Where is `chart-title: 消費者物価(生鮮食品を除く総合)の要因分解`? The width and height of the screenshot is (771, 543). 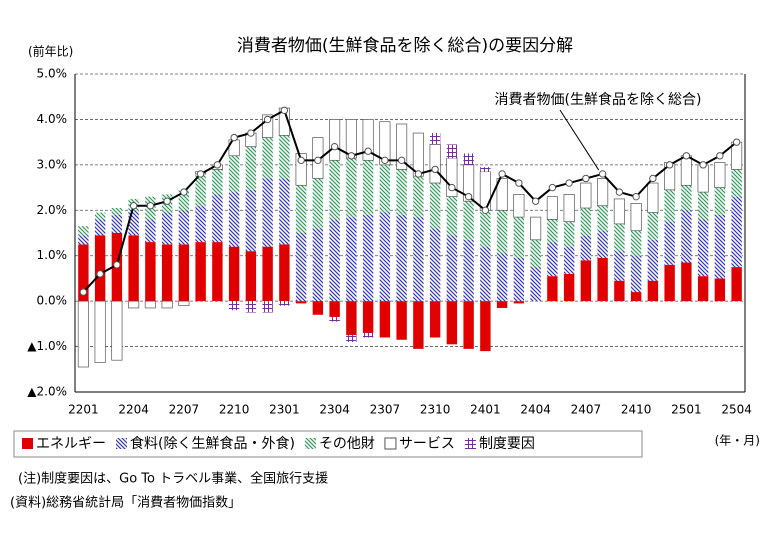
chart-title: 消費者物価(生鮮食品を除く総合)の要因分解 is located at coordinates (405, 46).